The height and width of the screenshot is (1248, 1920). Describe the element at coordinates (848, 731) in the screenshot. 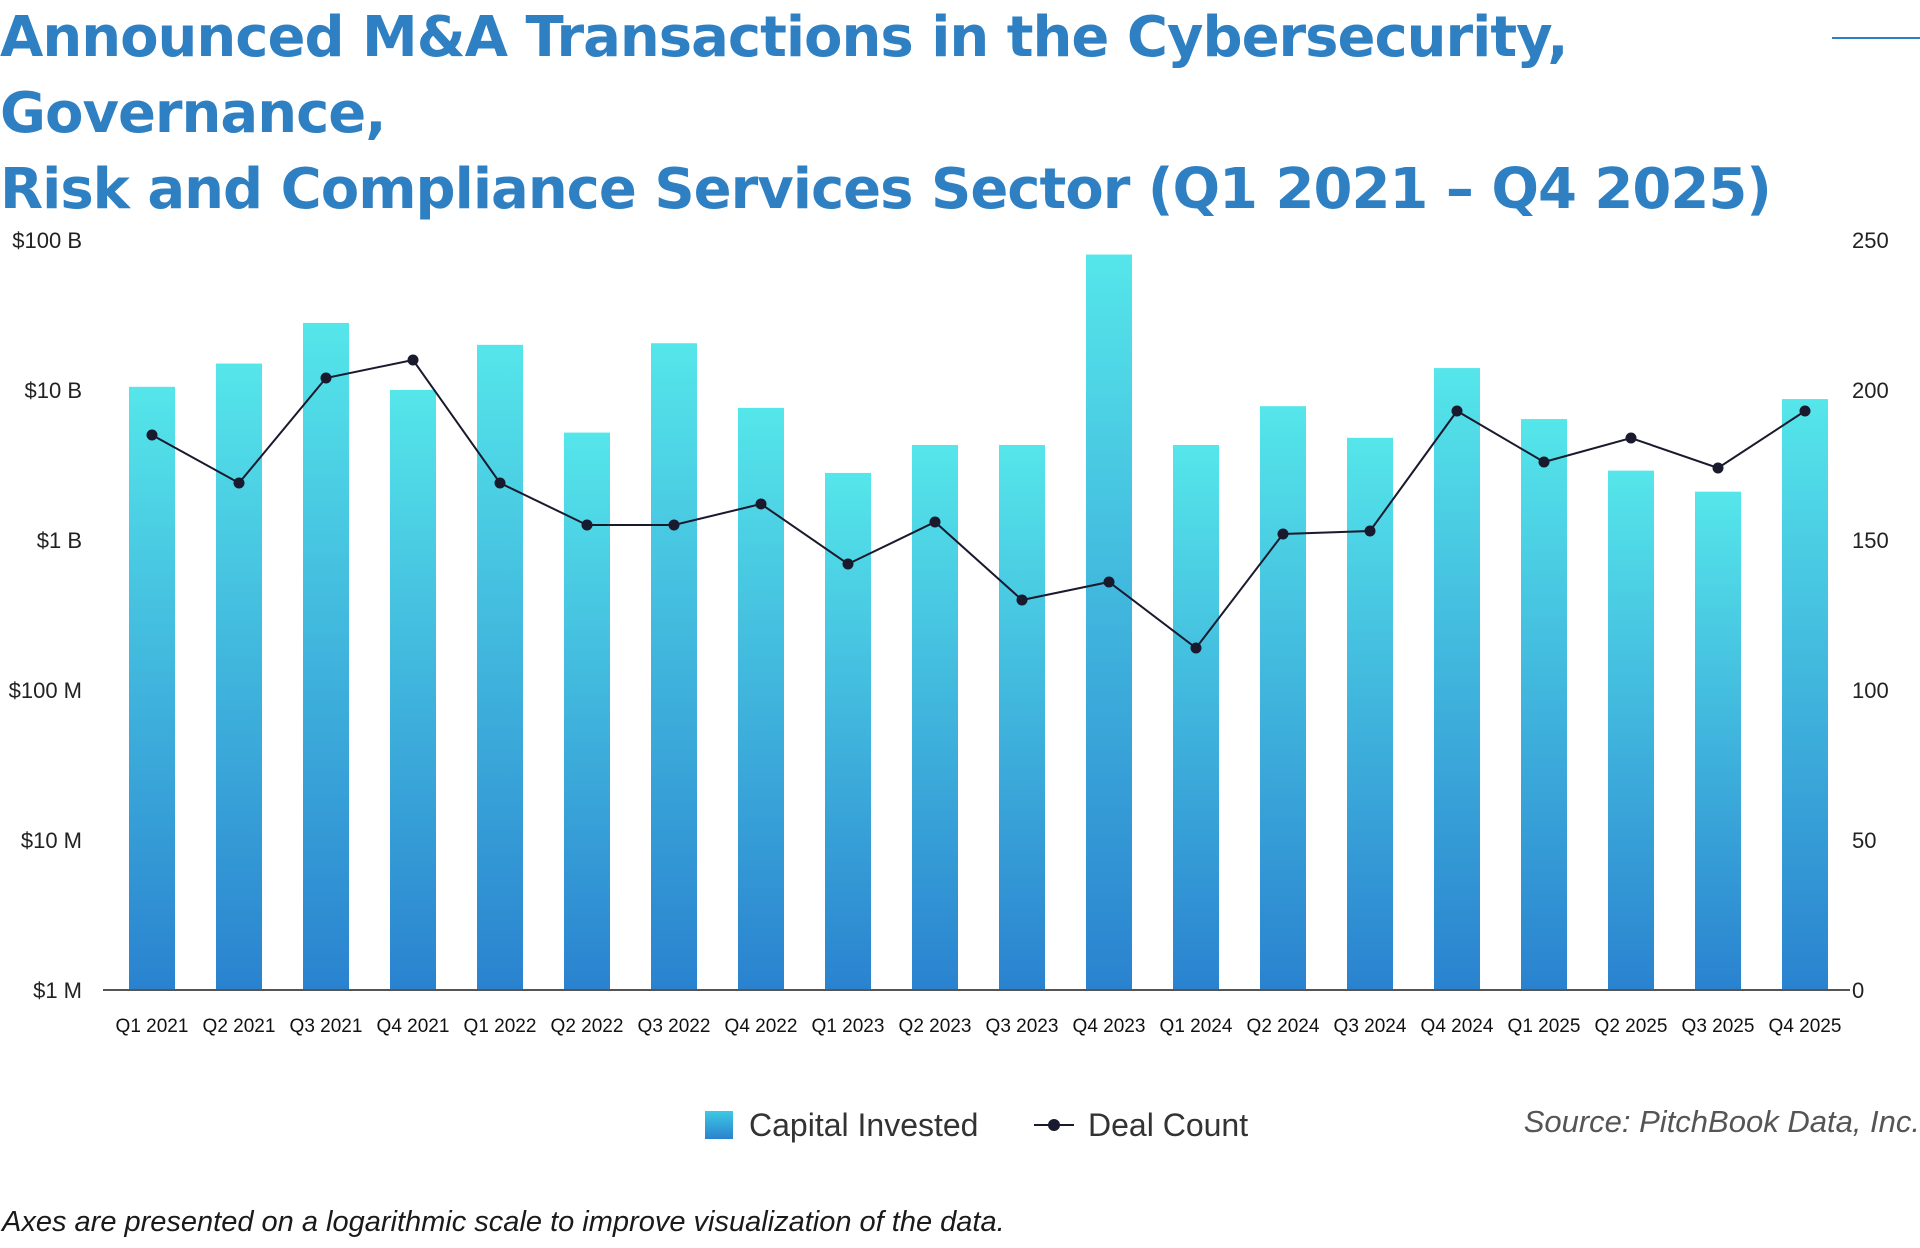

I see `bar-q1-2023` at that location.